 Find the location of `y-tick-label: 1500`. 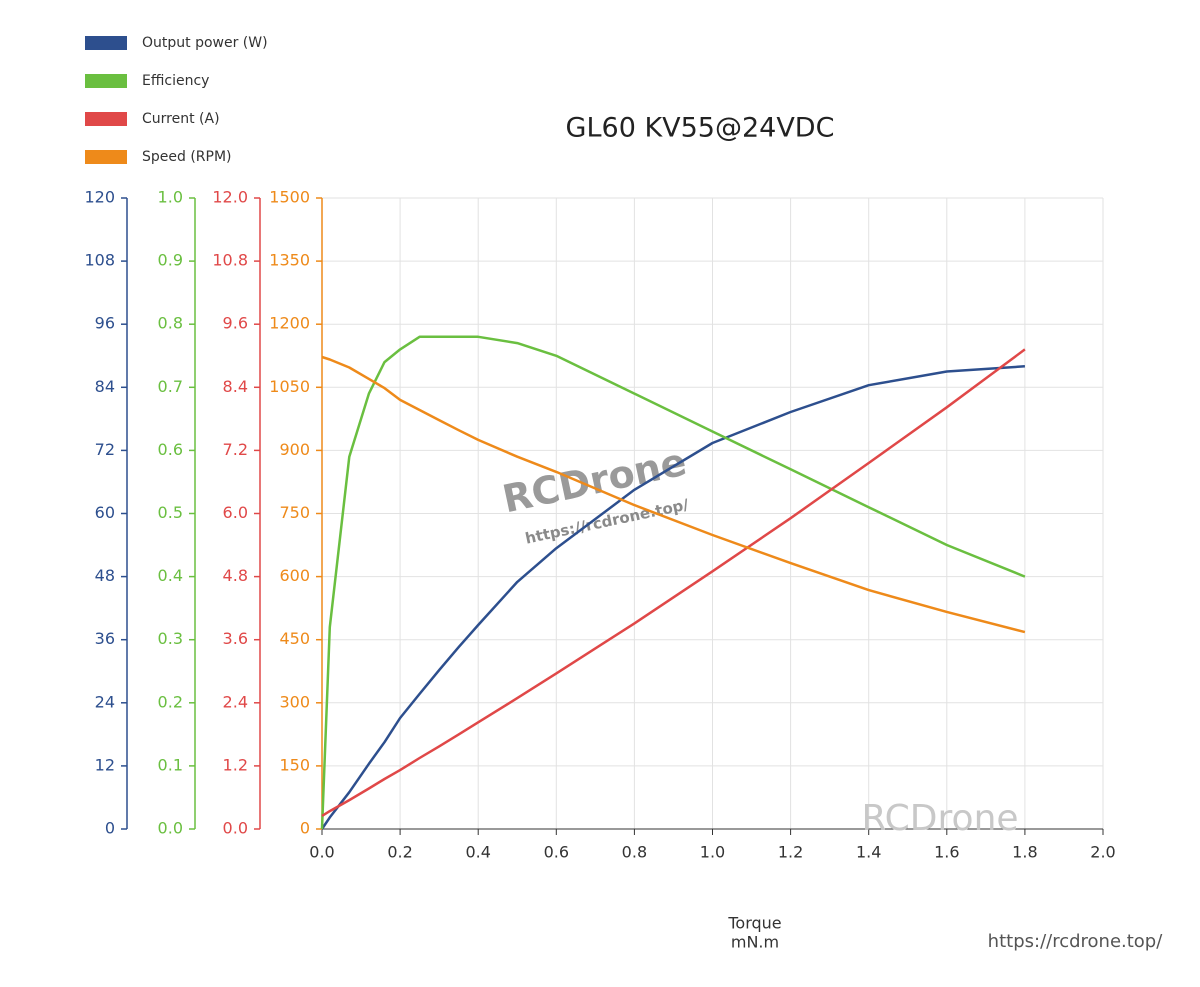

y-tick-label: 1500 is located at coordinates (289, 197).